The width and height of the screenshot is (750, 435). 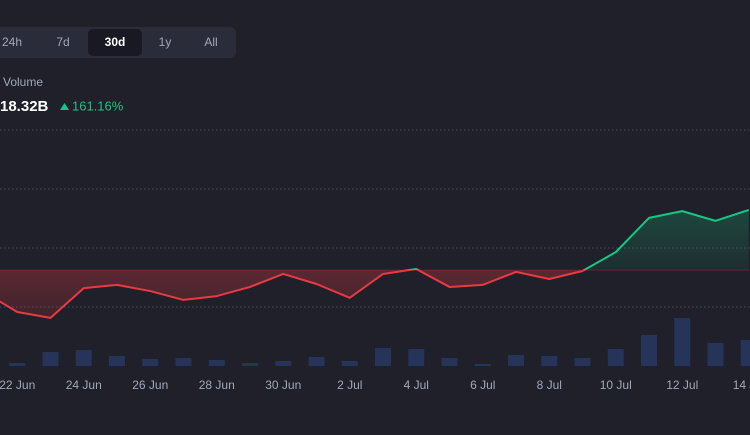 I want to click on metric-change: 161.16%, so click(x=98, y=105).